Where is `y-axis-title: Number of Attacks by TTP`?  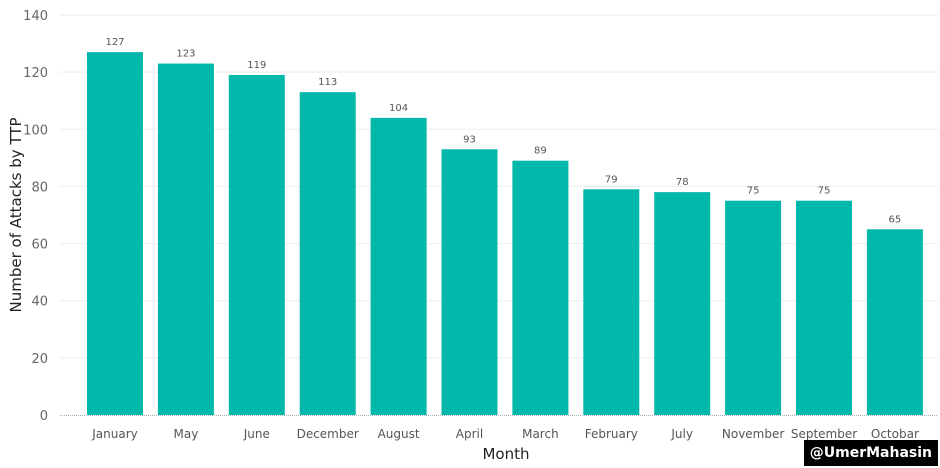
y-axis-title: Number of Attacks by TTP is located at coordinates (16, 215).